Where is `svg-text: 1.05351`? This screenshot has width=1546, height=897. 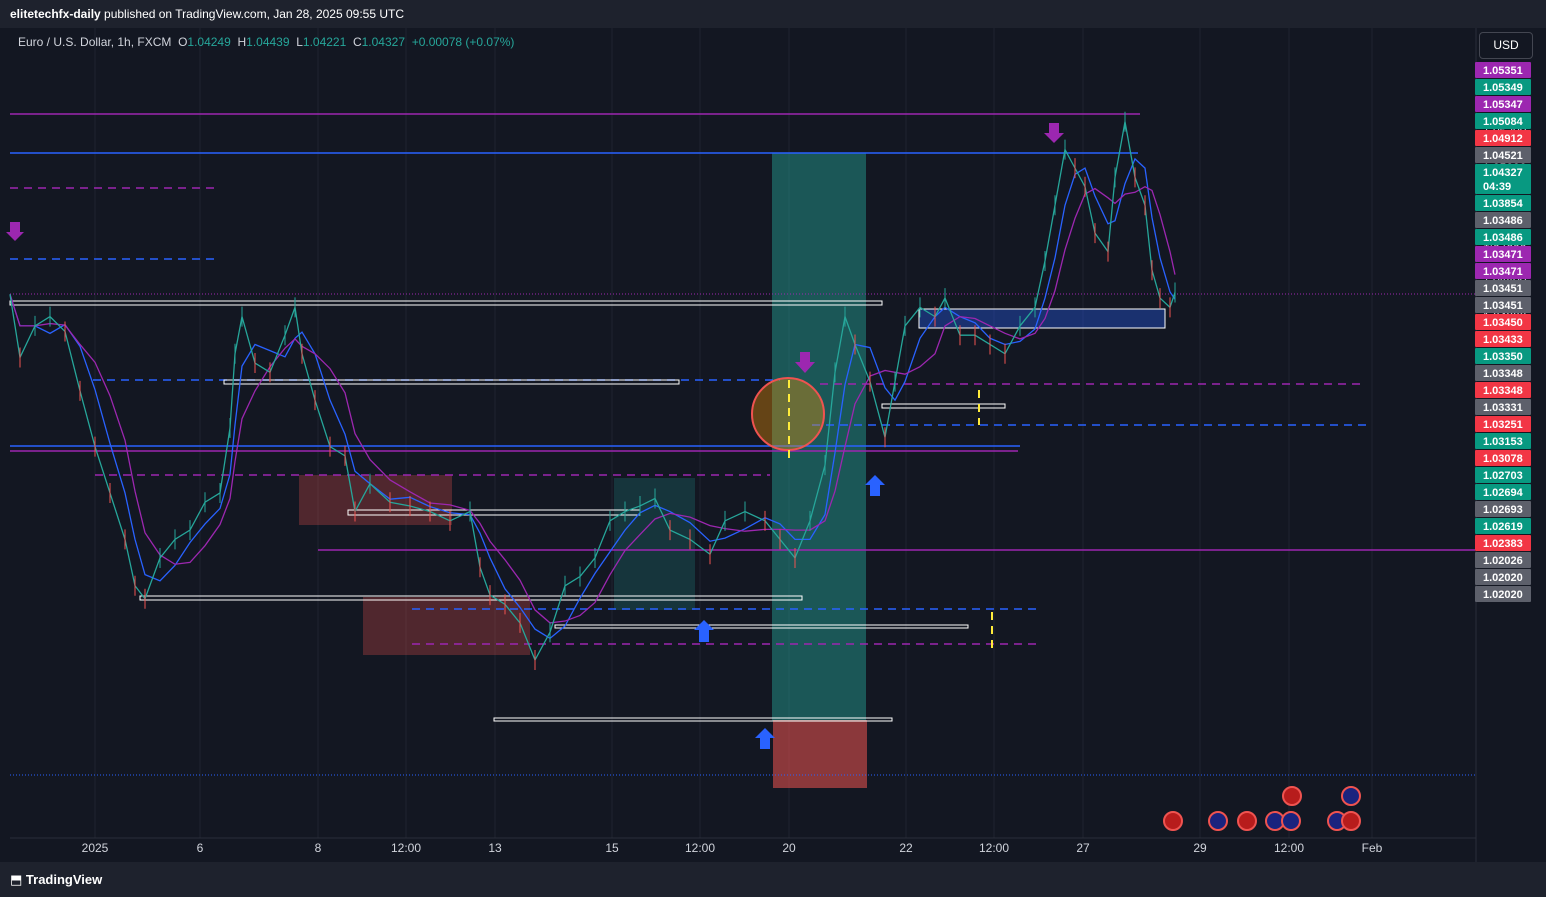
svg-text: 1.05351 is located at coordinates (1503, 71).